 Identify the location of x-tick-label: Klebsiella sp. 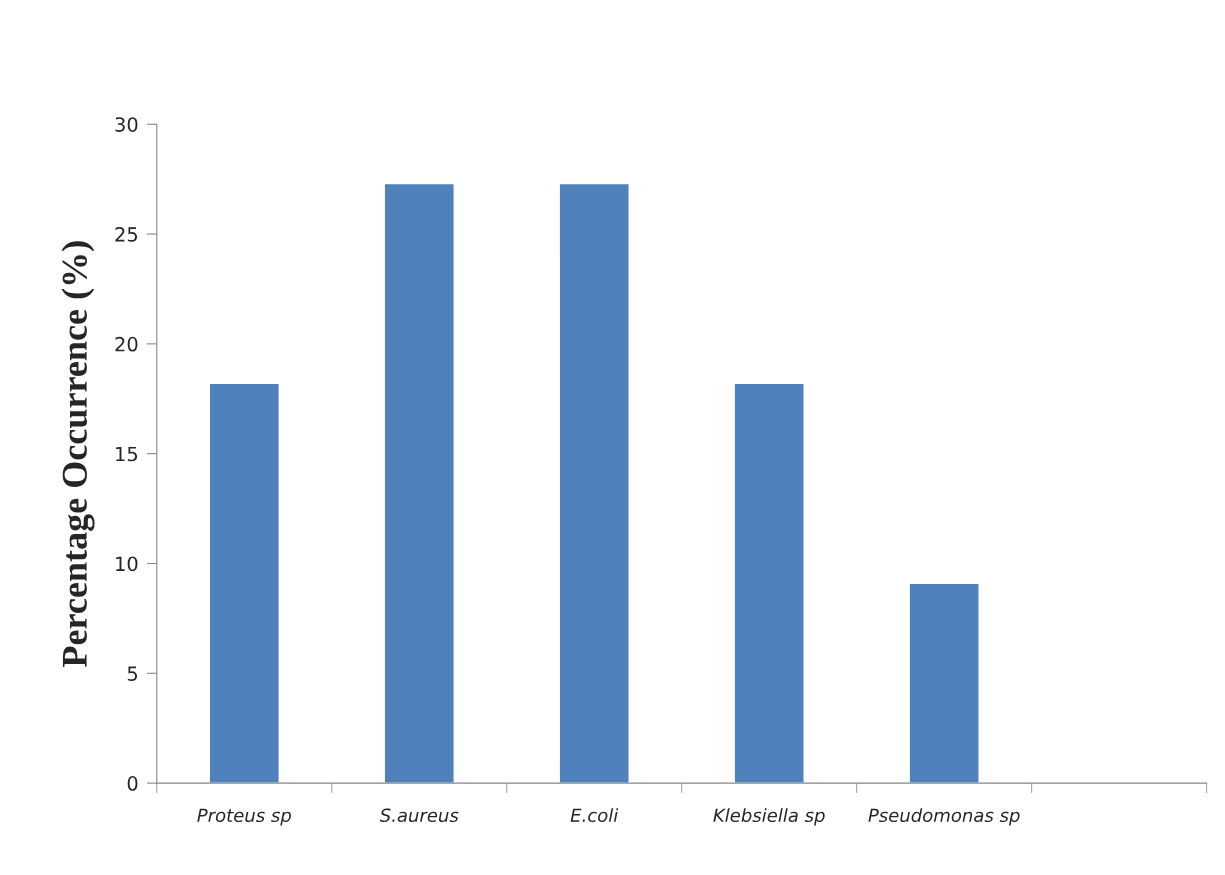
(769, 817).